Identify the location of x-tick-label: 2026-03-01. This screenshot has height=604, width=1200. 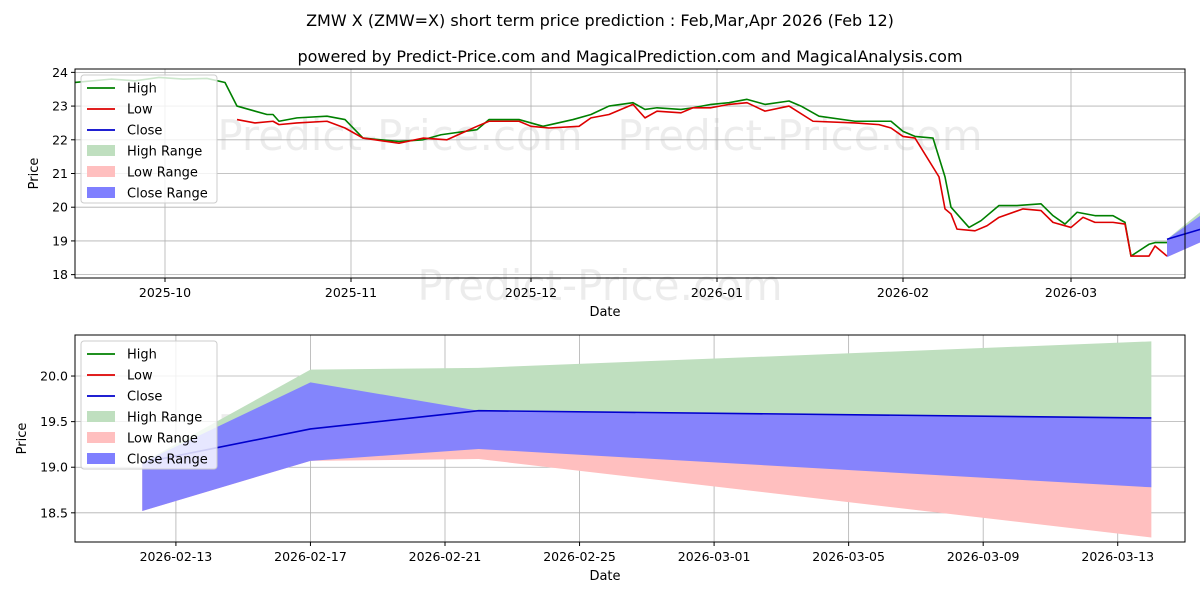
(714, 556).